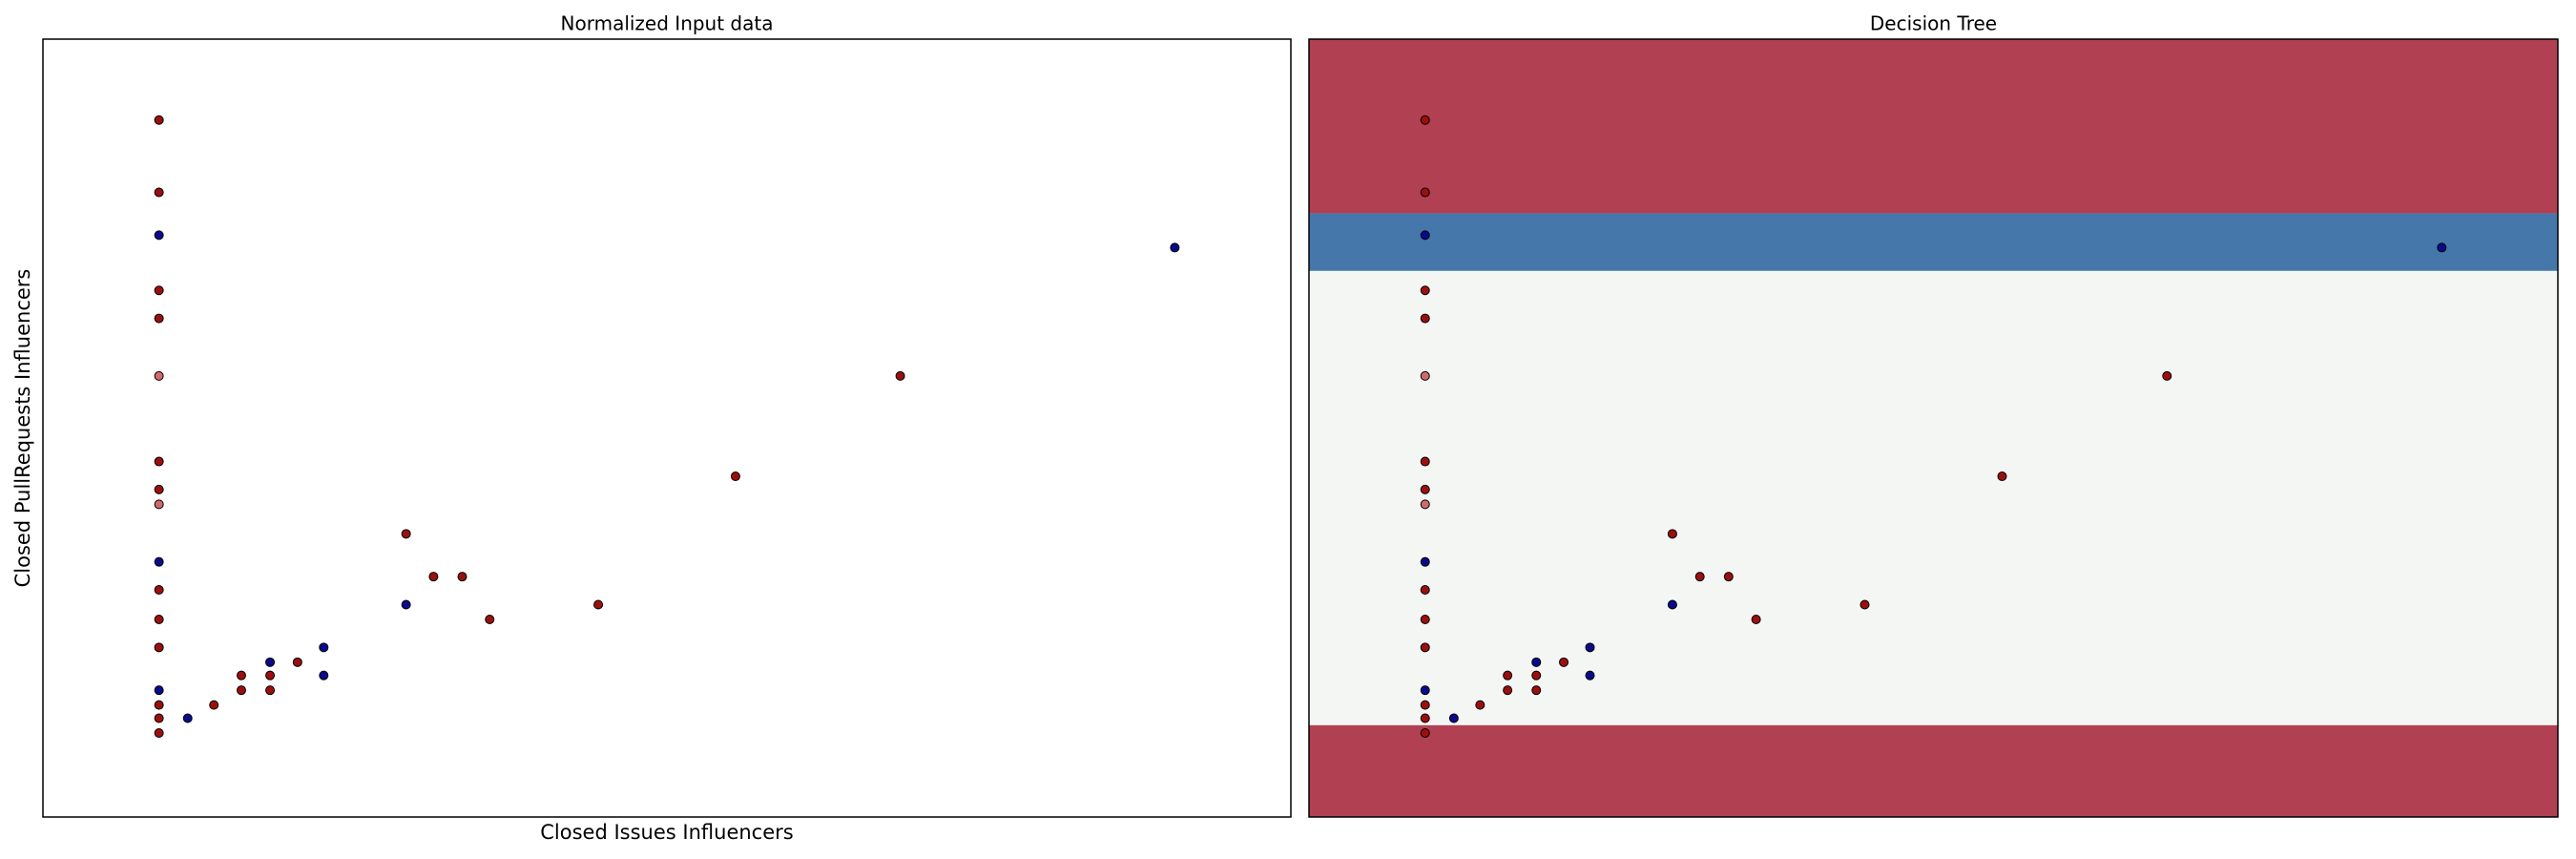 Image resolution: width=2576 pixels, height=859 pixels. What do you see at coordinates (667, 23) in the screenshot?
I see `chart-title: Normalized Input data` at bounding box center [667, 23].